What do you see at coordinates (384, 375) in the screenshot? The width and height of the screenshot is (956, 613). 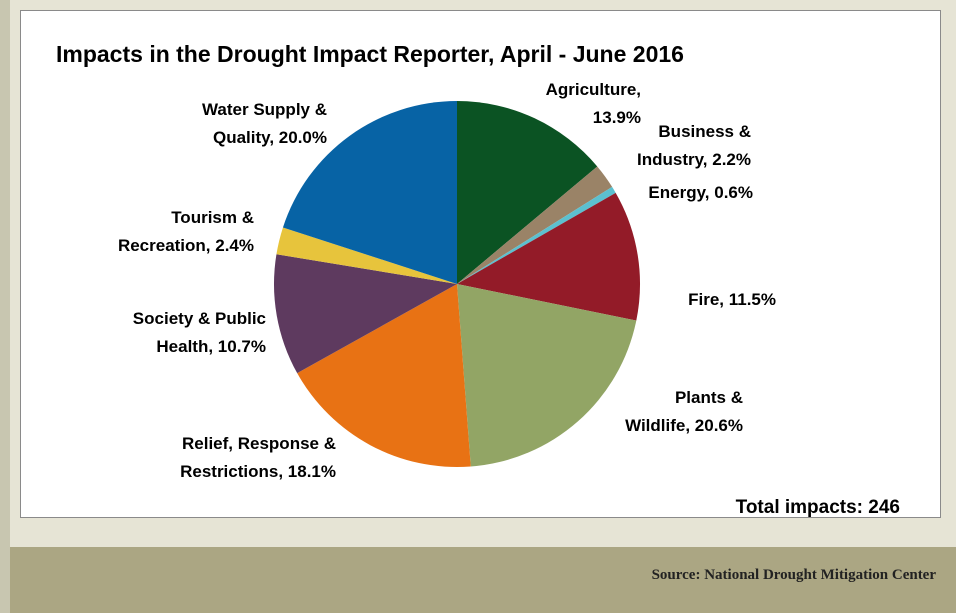 I see `pie-slice-relief-response-restrictions` at bounding box center [384, 375].